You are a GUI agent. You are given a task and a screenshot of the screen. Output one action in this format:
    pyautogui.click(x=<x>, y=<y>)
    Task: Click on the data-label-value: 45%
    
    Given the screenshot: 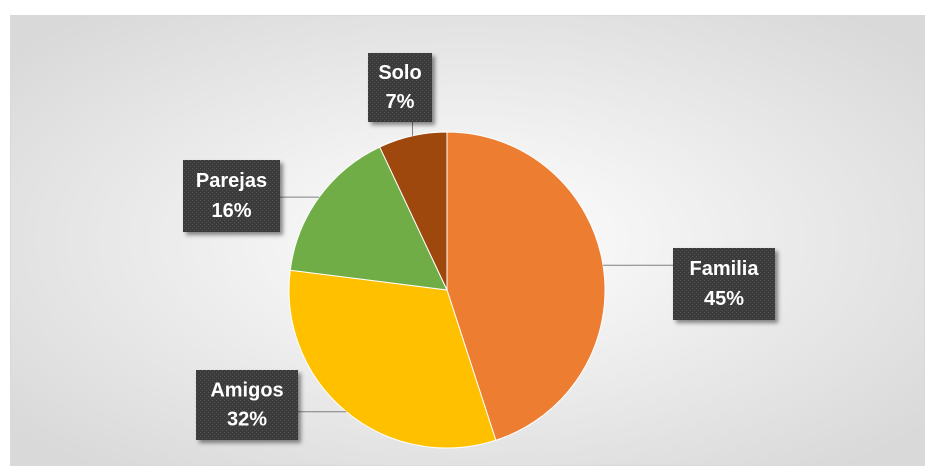 What is the action you would take?
    pyautogui.click(x=724, y=299)
    